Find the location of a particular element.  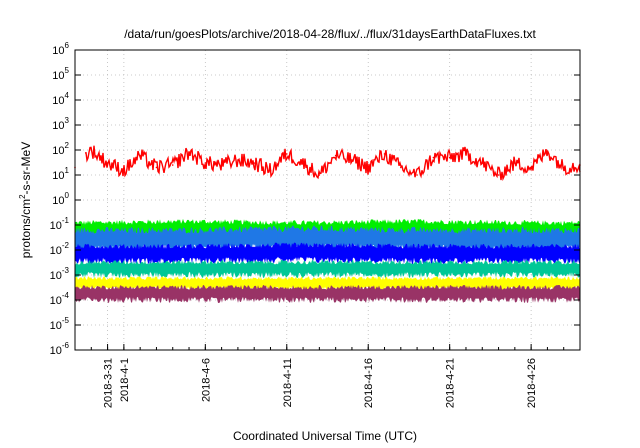

x-tick-label: 2018-4-26 is located at coordinates (532, 383).